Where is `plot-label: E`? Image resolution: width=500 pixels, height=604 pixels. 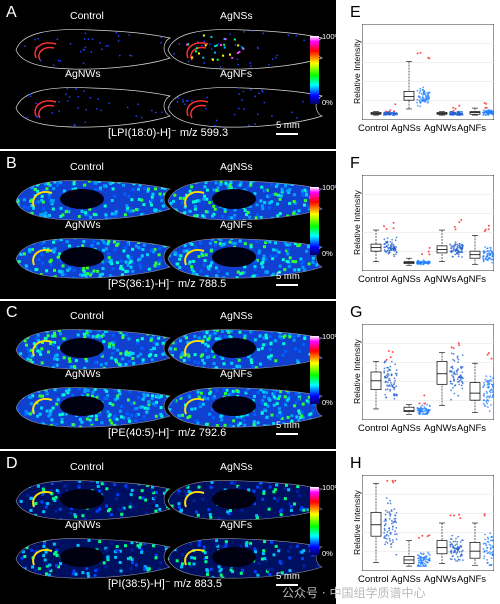 plot-label: E is located at coordinates (355, 12).